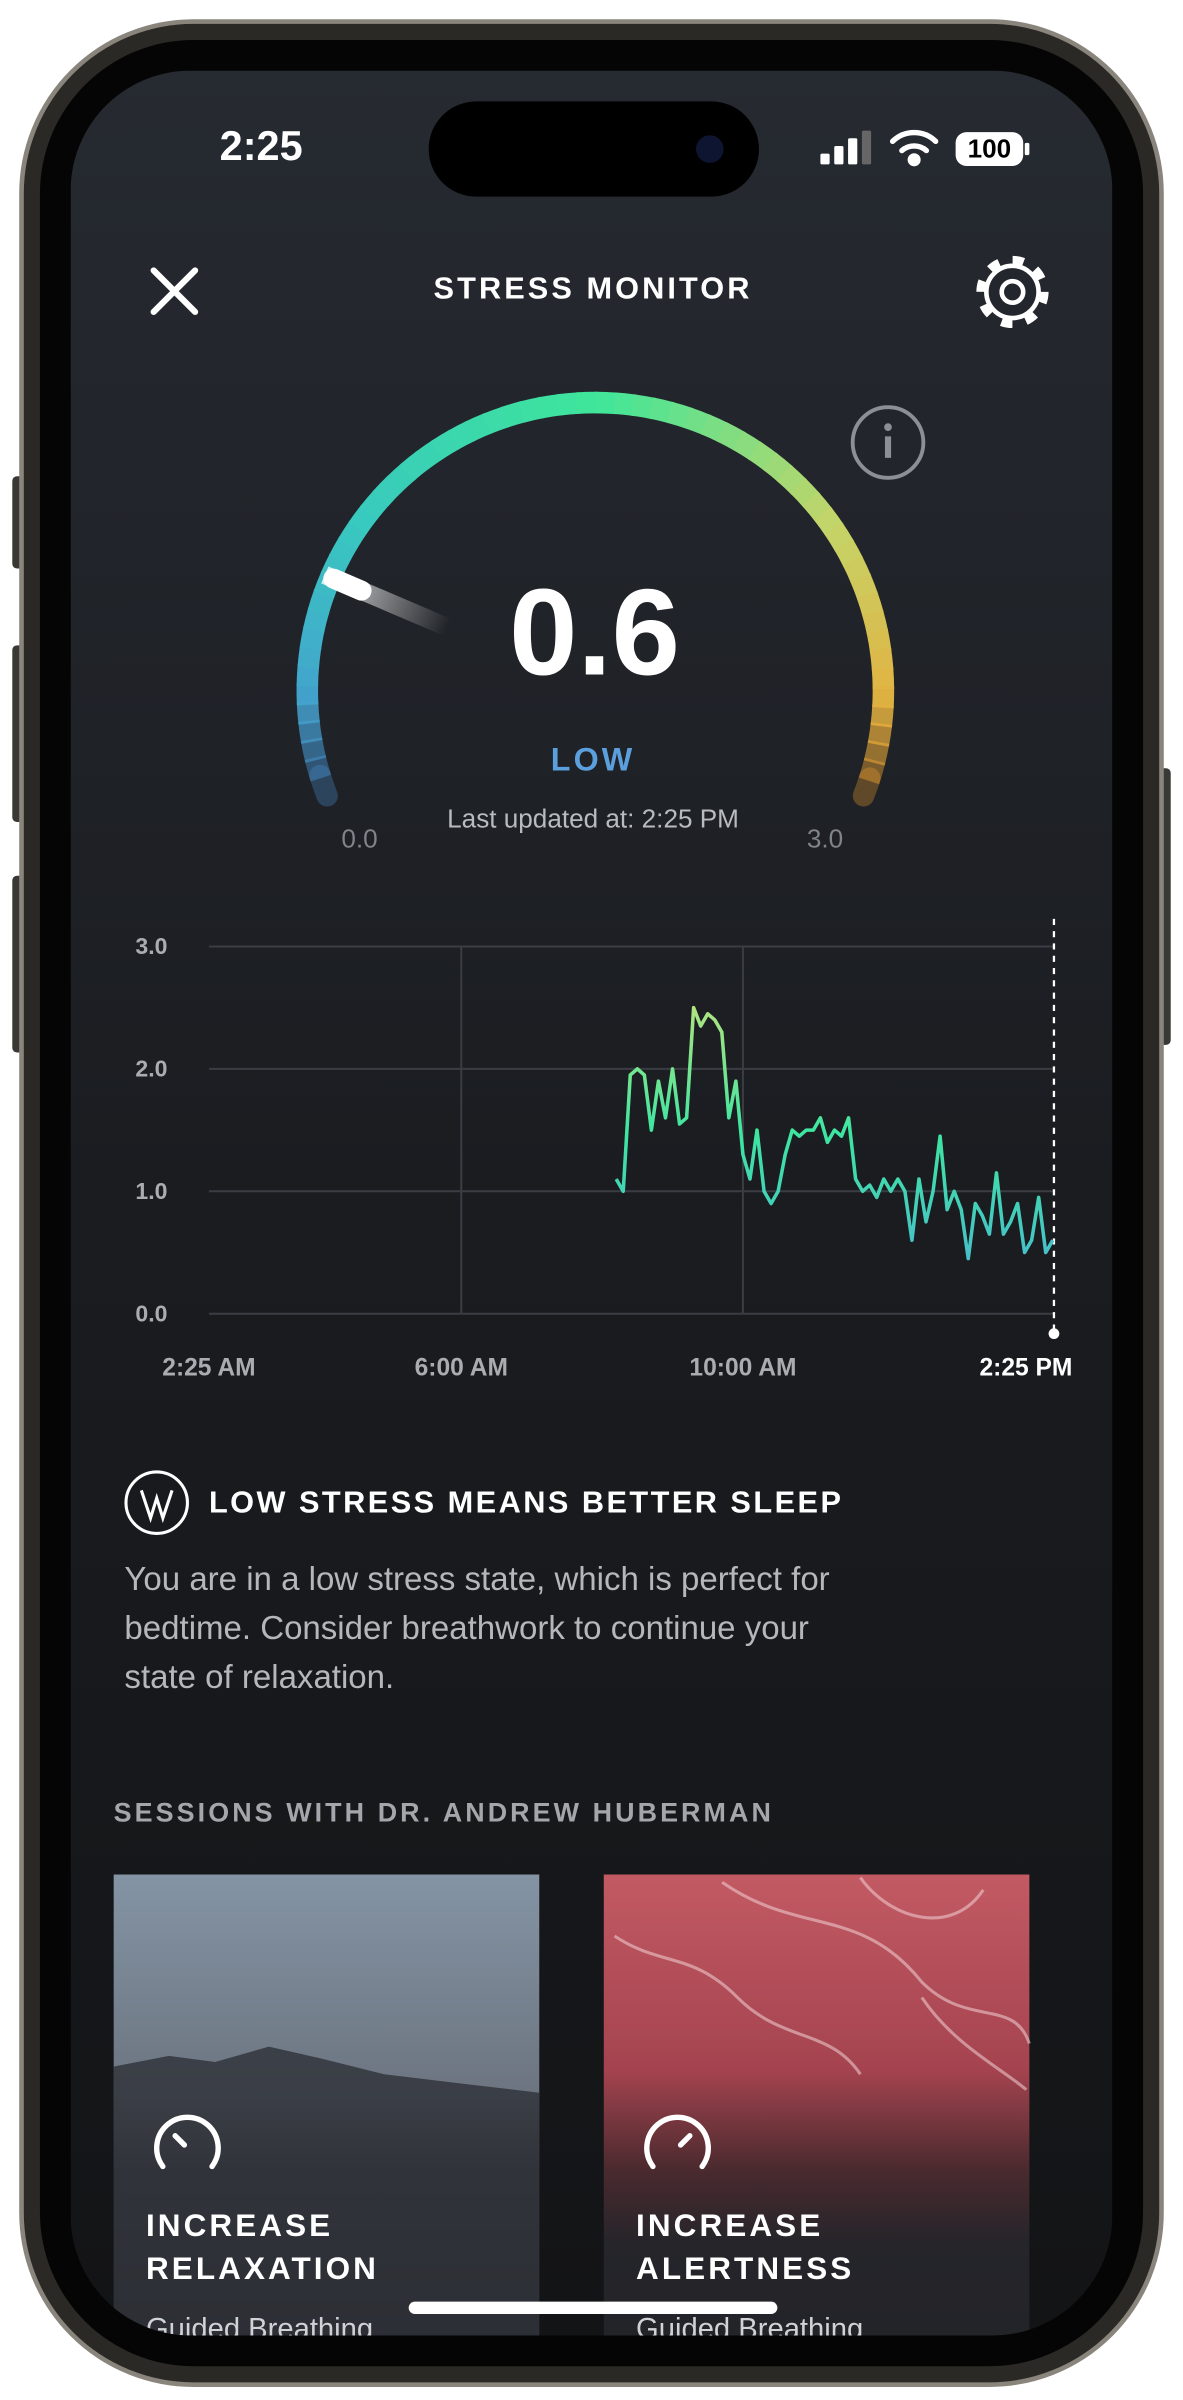  What do you see at coordinates (461, 1368) in the screenshot?
I see `x-tick-label: 6:00 AM` at bounding box center [461, 1368].